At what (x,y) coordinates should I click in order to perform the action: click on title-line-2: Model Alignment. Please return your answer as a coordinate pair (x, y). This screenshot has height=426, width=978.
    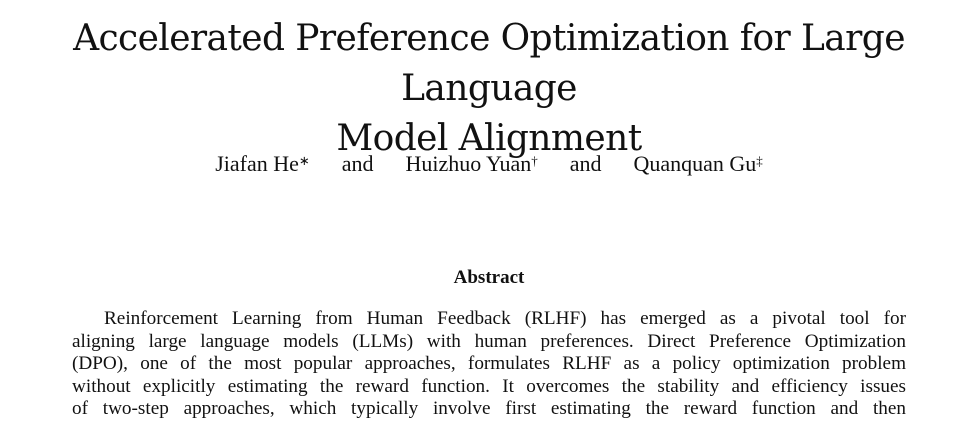
    Looking at the image, I should click on (489, 138).